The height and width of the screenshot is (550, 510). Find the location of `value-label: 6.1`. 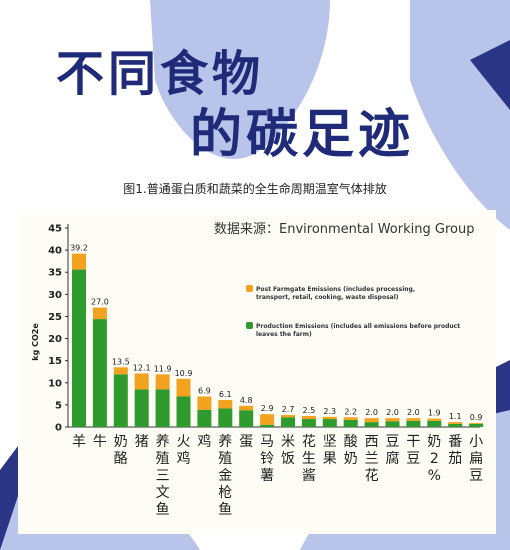

value-label: 6.1 is located at coordinates (225, 394).